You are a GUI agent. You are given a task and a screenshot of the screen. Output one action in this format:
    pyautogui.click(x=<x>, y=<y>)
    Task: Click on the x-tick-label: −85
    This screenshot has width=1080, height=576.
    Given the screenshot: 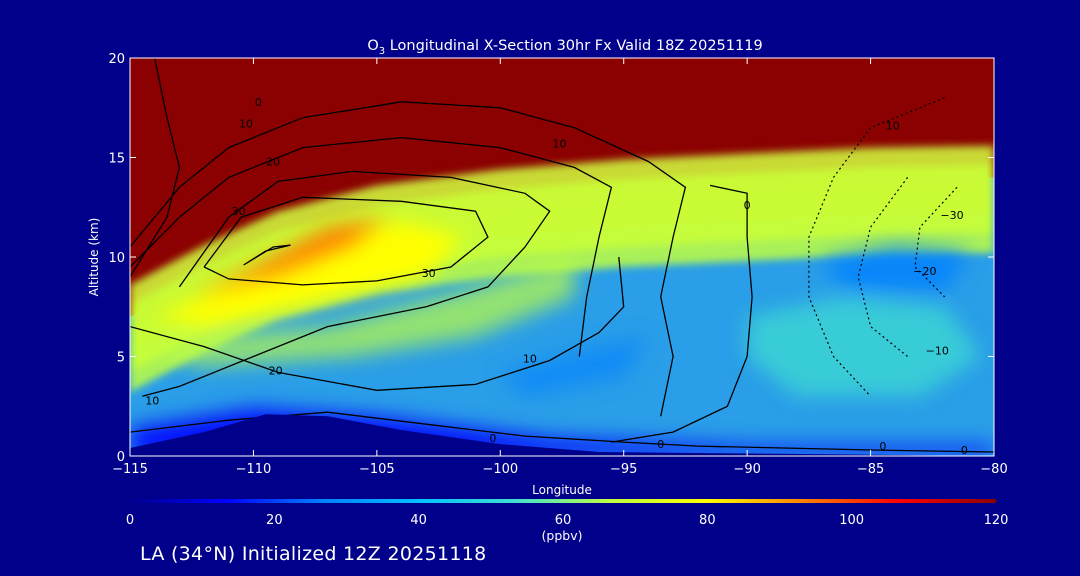 What is the action you would take?
    pyautogui.click(x=870, y=469)
    